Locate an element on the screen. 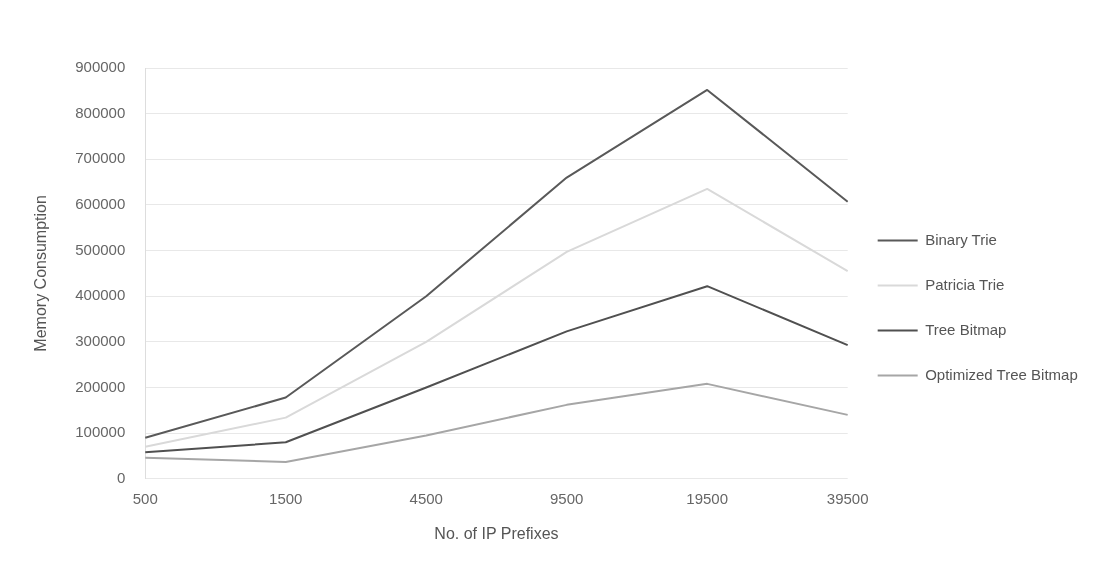 The height and width of the screenshot is (571, 1119). y-tick-label: 400000 is located at coordinates (100, 295).